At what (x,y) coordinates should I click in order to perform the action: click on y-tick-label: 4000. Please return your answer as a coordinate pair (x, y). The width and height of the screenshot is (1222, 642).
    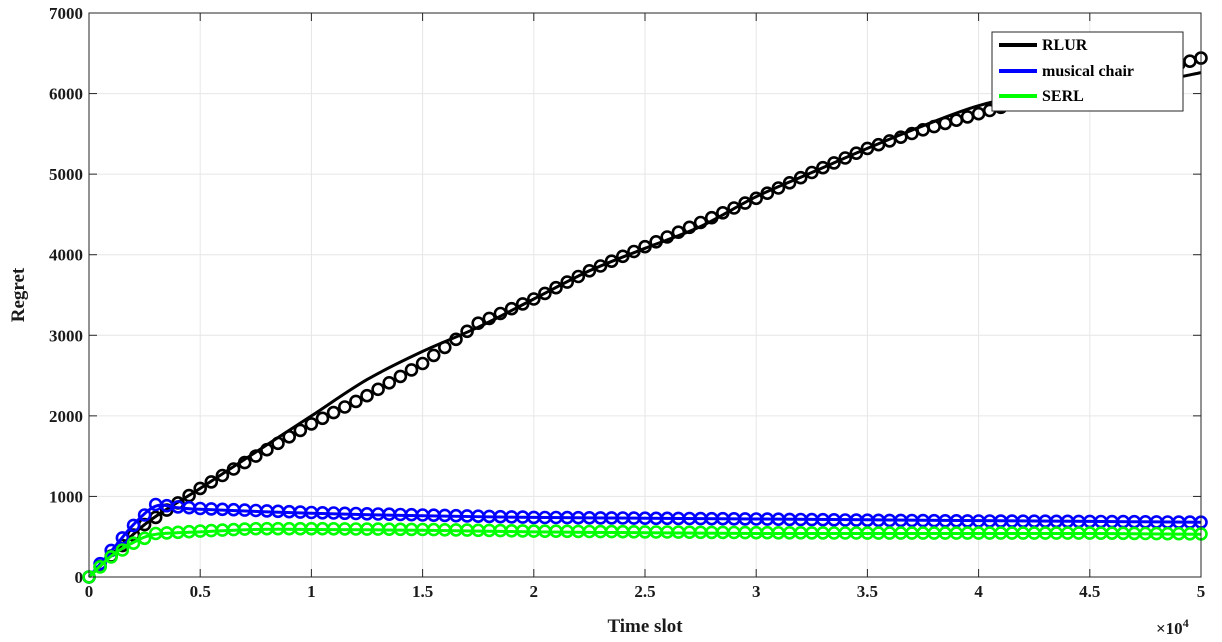
    Looking at the image, I should click on (66, 255).